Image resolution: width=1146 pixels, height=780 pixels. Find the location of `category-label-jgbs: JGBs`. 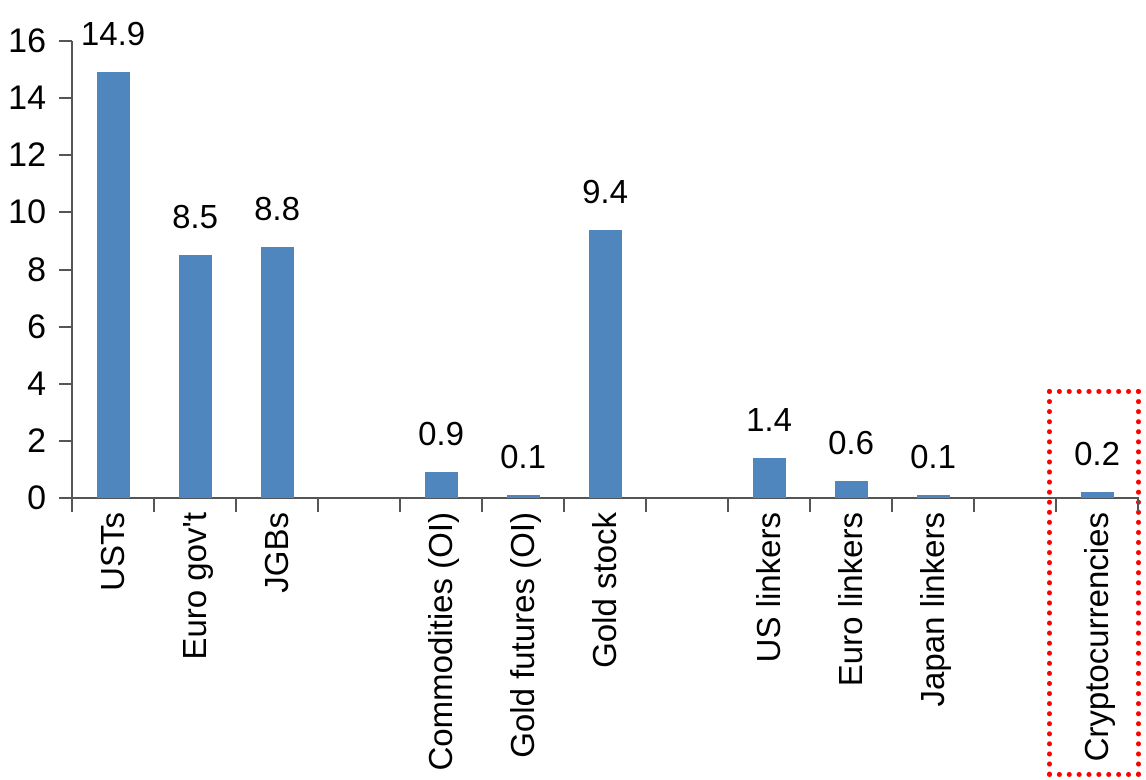

category-label-jgbs: JGBs is located at coordinates (276, 552).